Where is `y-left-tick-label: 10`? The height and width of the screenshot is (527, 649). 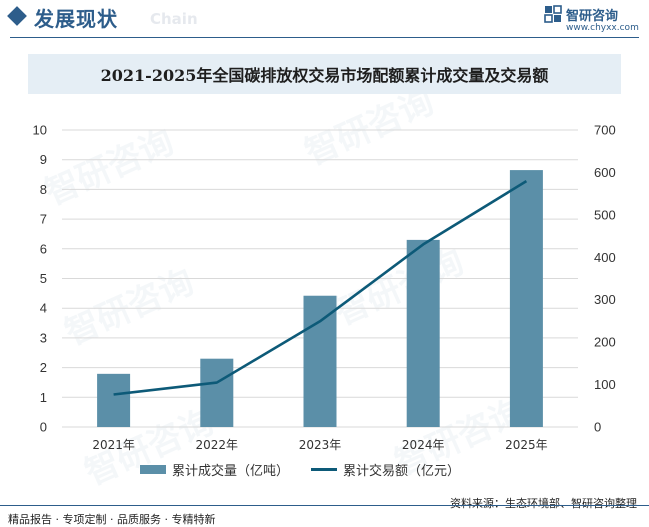 y-left-tick-label: 10 is located at coordinates (40, 130).